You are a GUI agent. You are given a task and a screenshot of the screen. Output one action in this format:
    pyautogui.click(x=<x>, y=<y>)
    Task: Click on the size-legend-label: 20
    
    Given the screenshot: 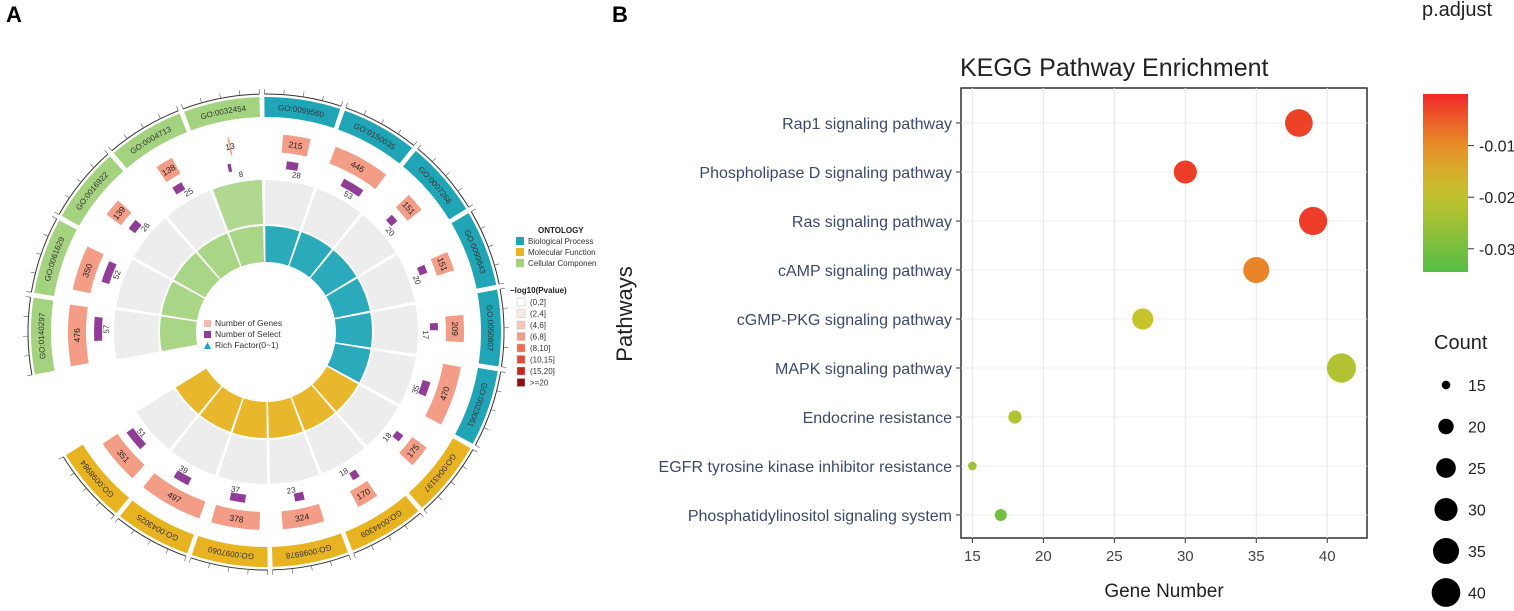 What is the action you would take?
    pyautogui.click(x=1477, y=428)
    